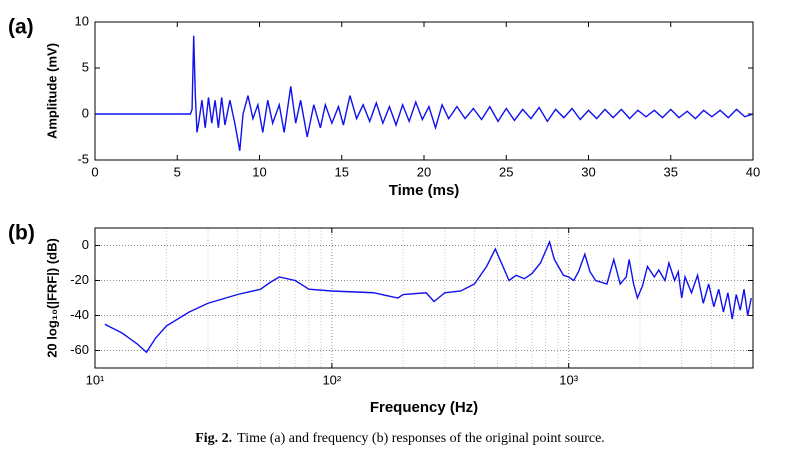  I want to click on y-axis-label: Amplitude (mV), so click(51, 91).